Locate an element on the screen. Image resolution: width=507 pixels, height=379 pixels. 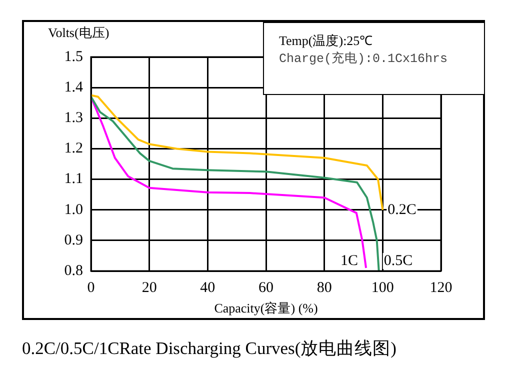
y-tick-label: 1.5 is located at coordinates (73, 56).